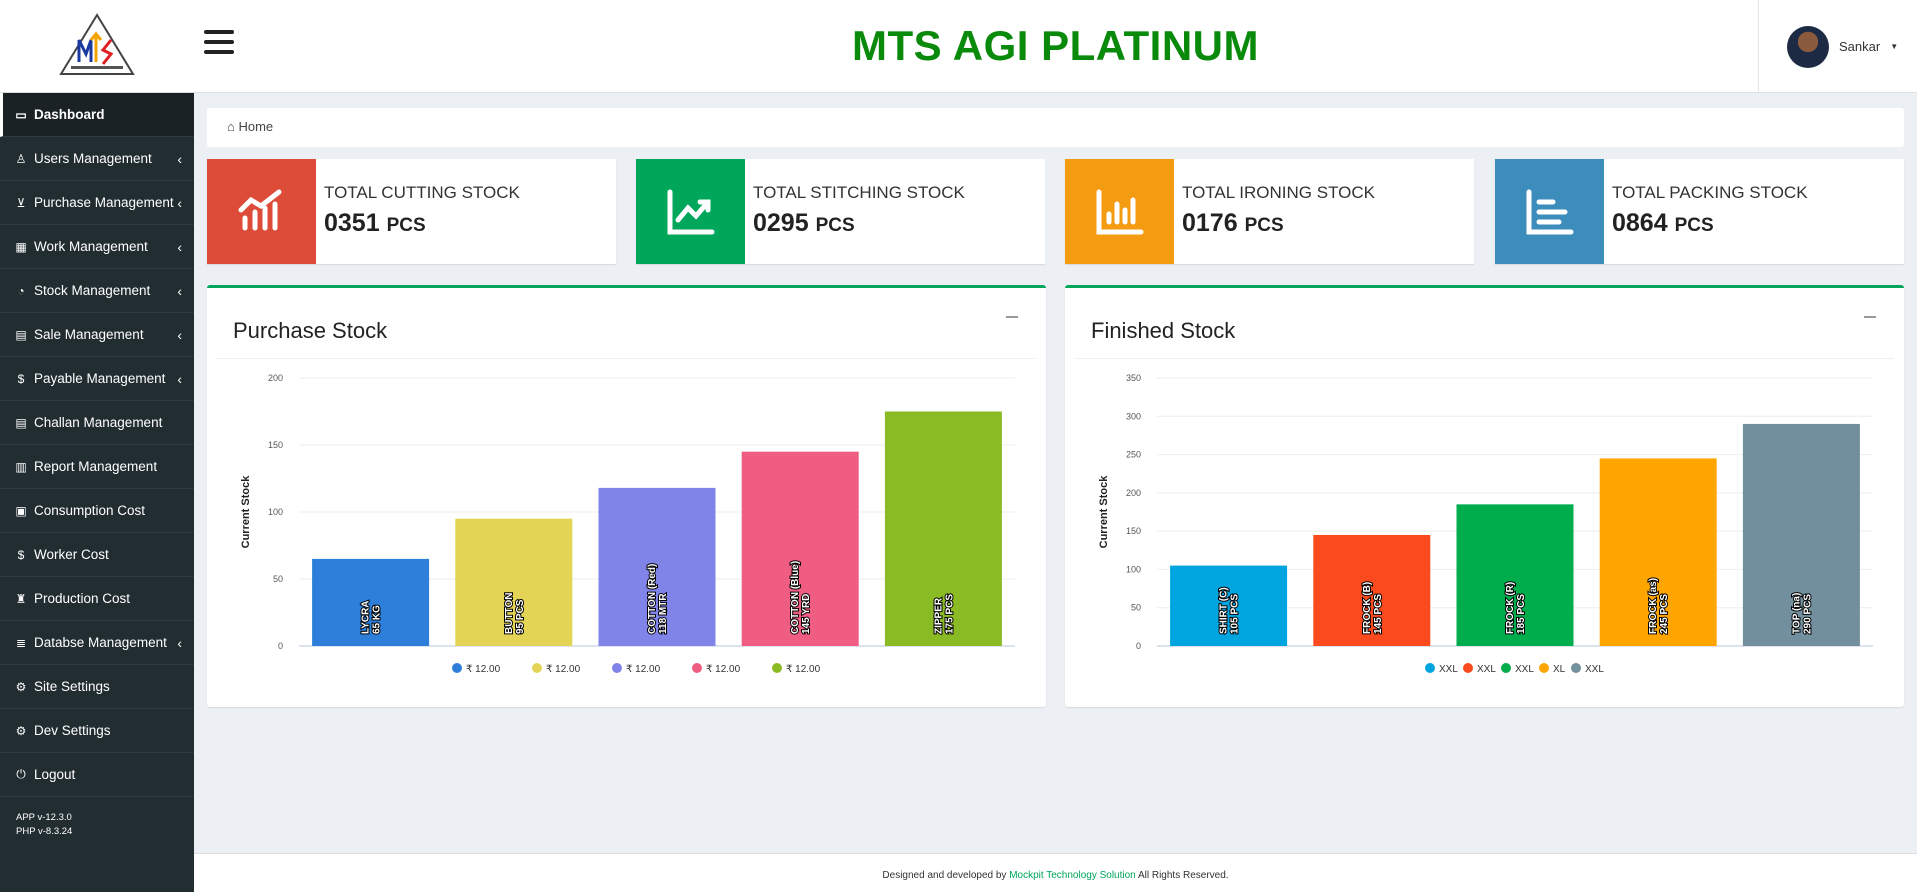  What do you see at coordinates (1448, 669) in the screenshot?
I see `legend-label: XXL` at bounding box center [1448, 669].